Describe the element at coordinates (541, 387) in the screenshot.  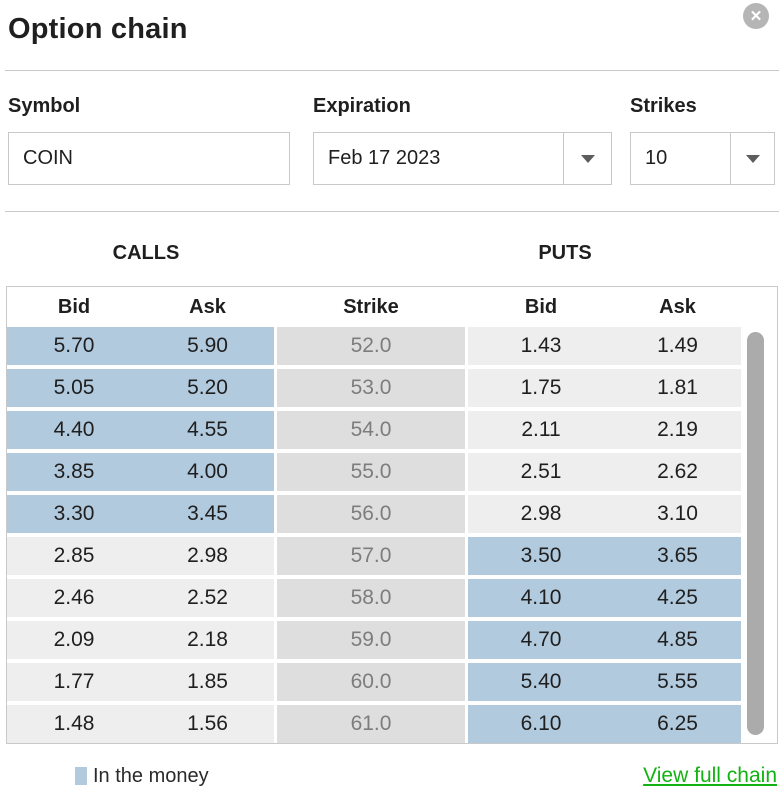
I see `put-bid-cell: 1.75` at that location.